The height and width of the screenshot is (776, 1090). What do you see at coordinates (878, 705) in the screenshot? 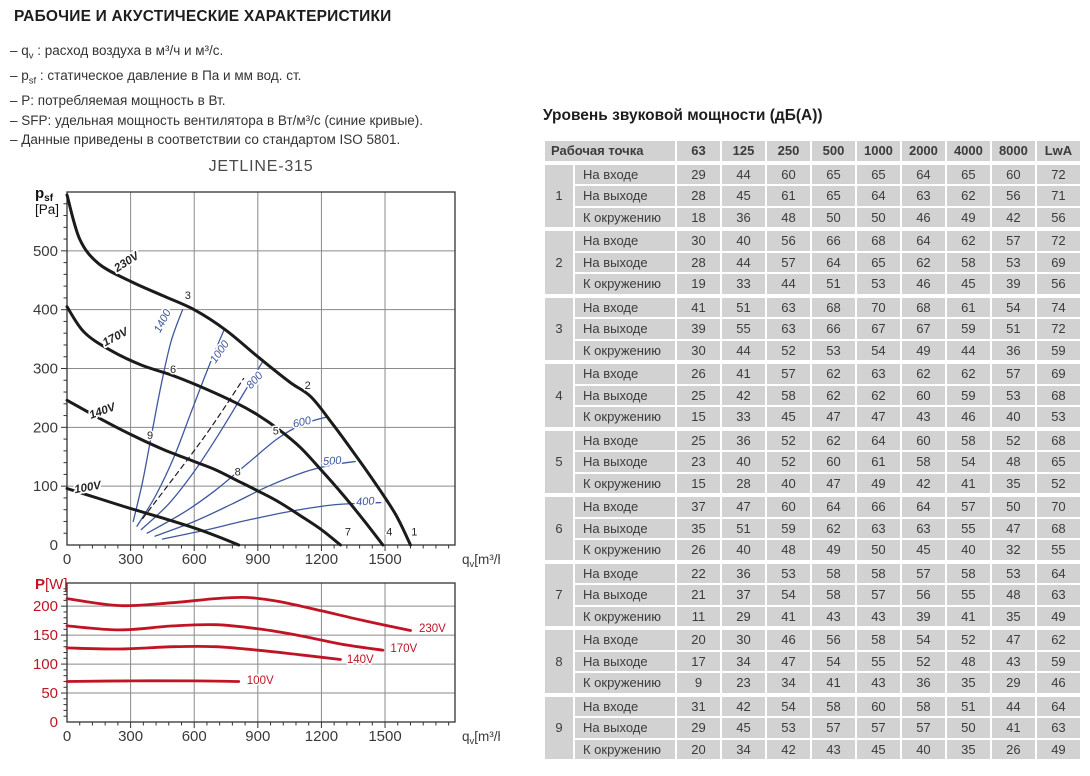
I see `value-cell: 60` at bounding box center [878, 705].